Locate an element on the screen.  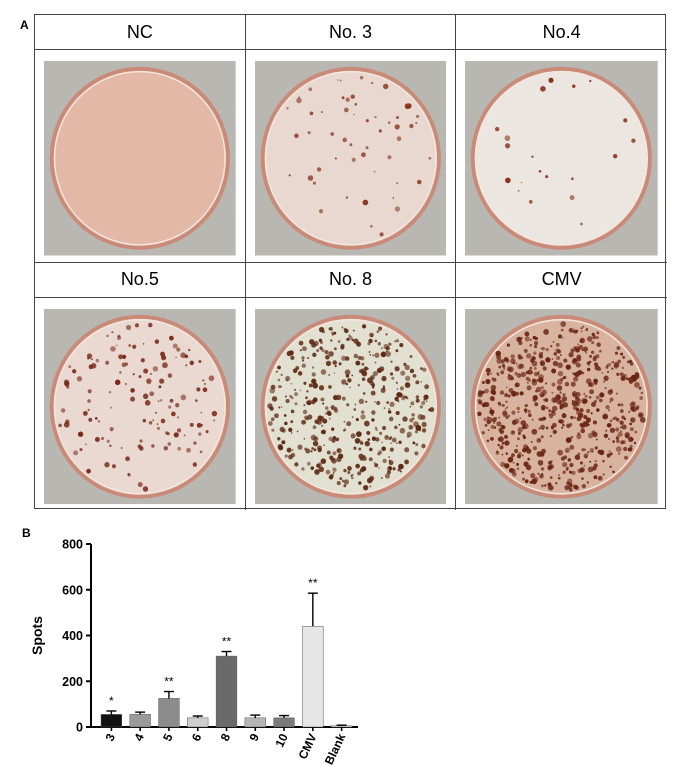
x-tick-label: 3 is located at coordinates (111, 737).